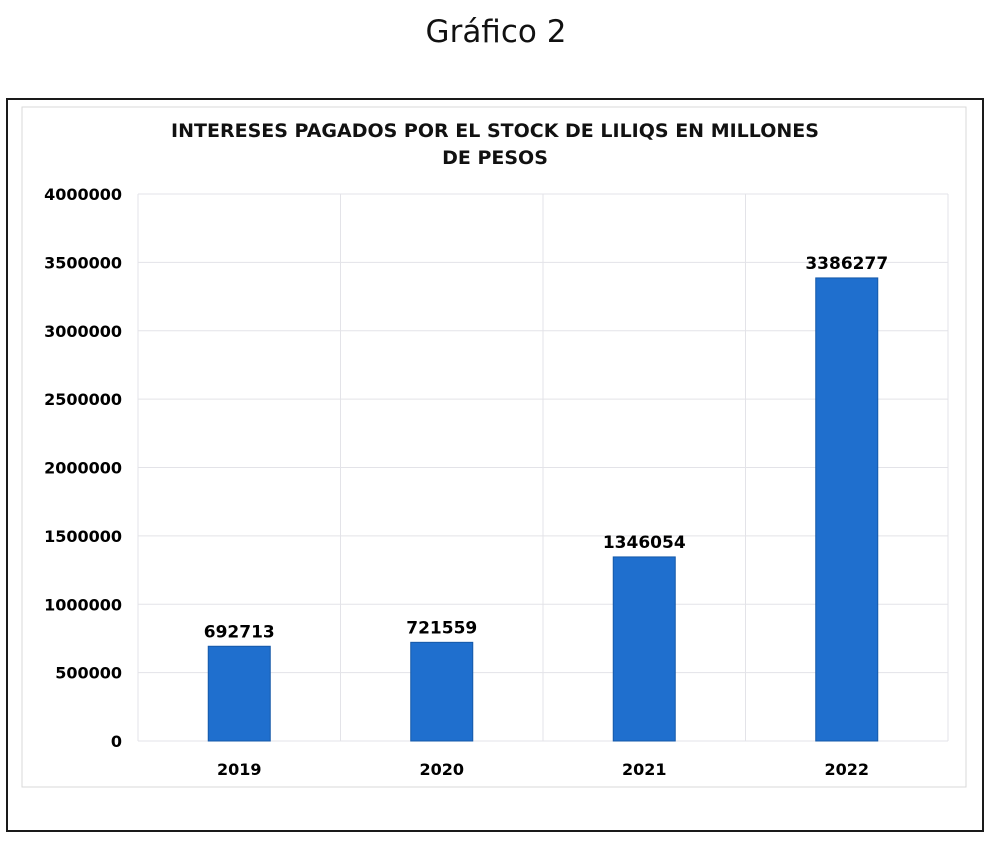  Describe the element at coordinates (83, 399) in the screenshot. I see `y-tick-label: 2500000` at that location.